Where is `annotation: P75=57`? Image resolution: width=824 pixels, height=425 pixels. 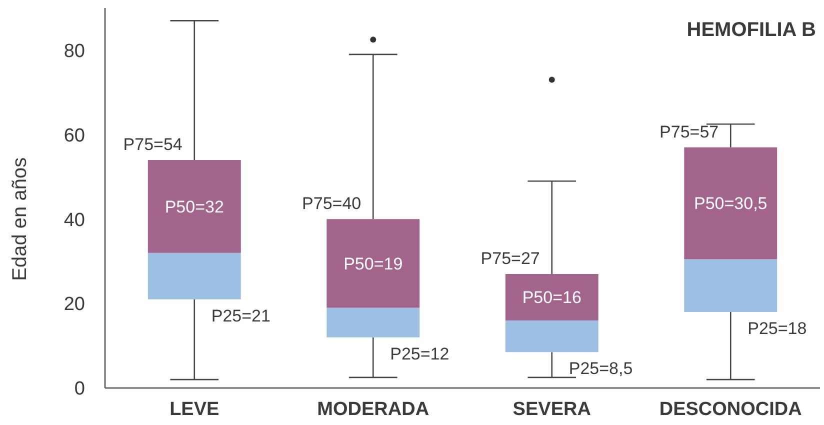 annotation: P75=57 is located at coordinates (689, 132).